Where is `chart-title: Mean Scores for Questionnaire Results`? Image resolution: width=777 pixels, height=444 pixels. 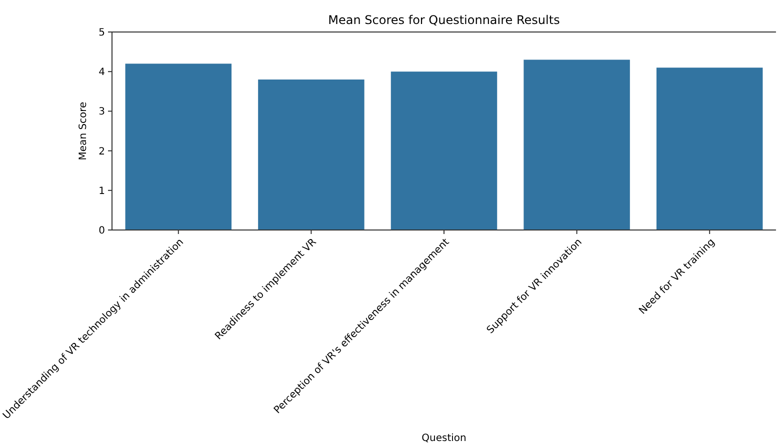 chart-title: Mean Scores for Questionnaire Results is located at coordinates (444, 20).